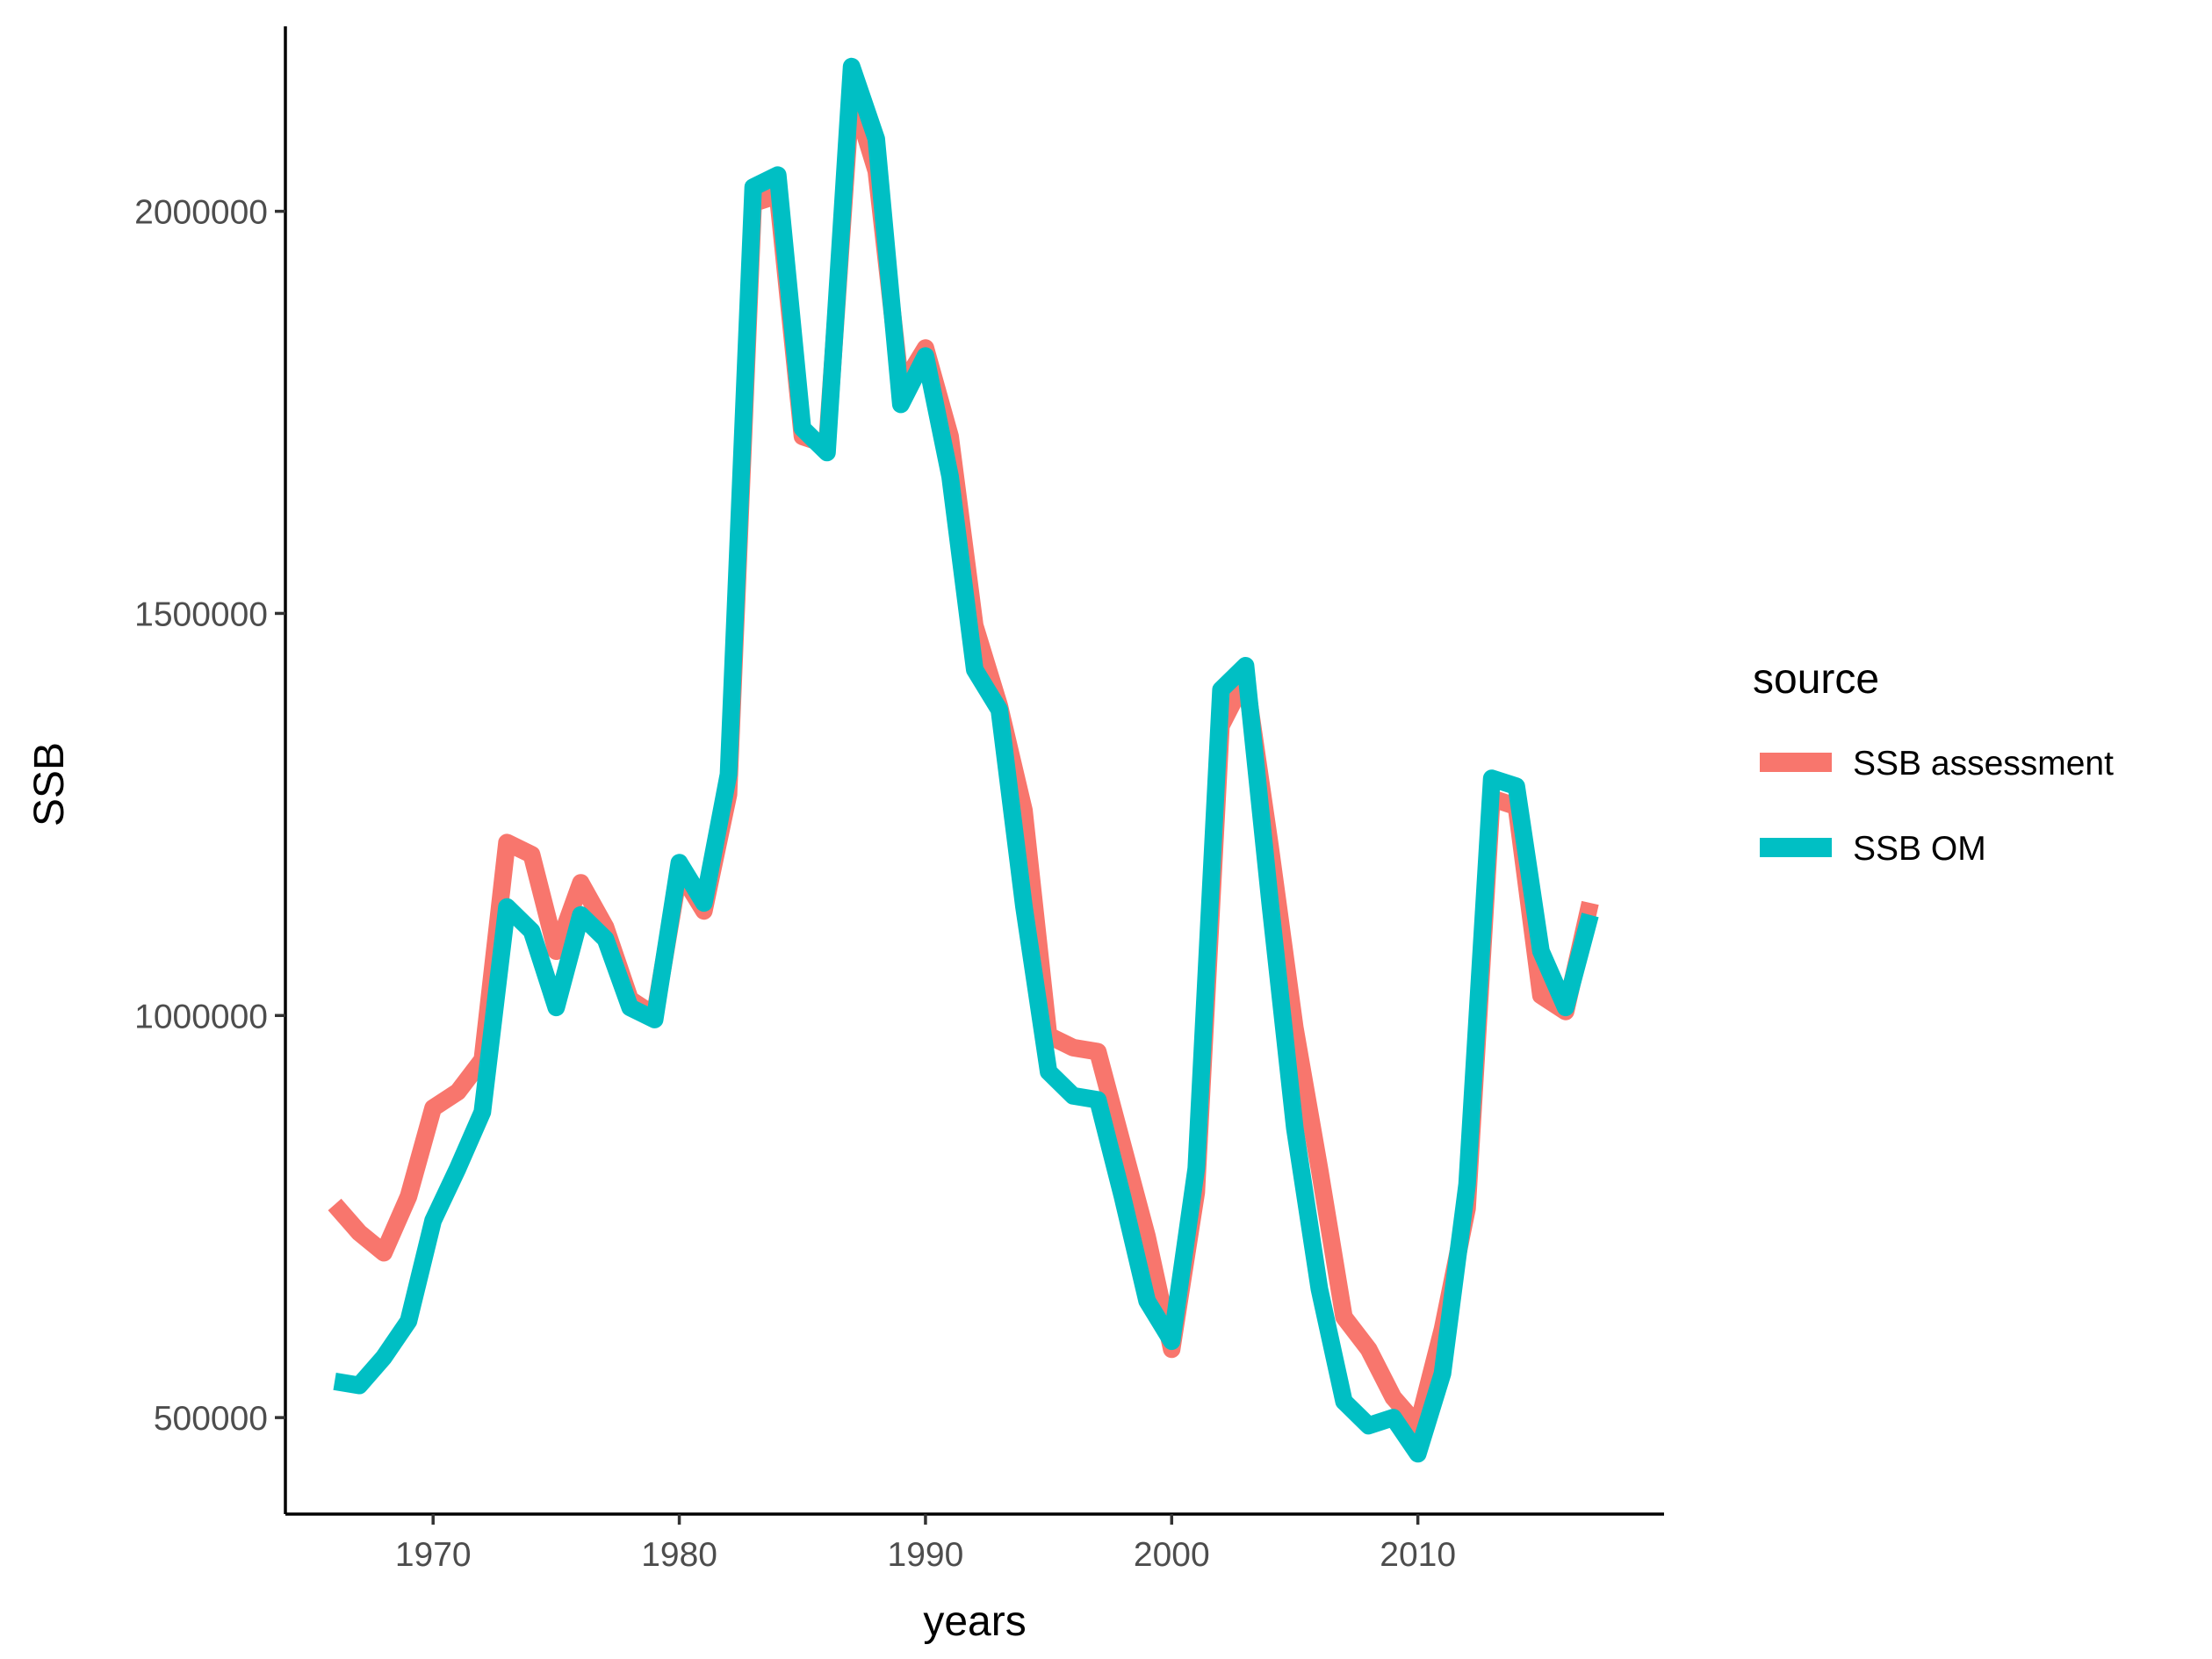 The image size is (2212, 1659). I want to click on y-tick-label: 1500000, so click(201, 614).